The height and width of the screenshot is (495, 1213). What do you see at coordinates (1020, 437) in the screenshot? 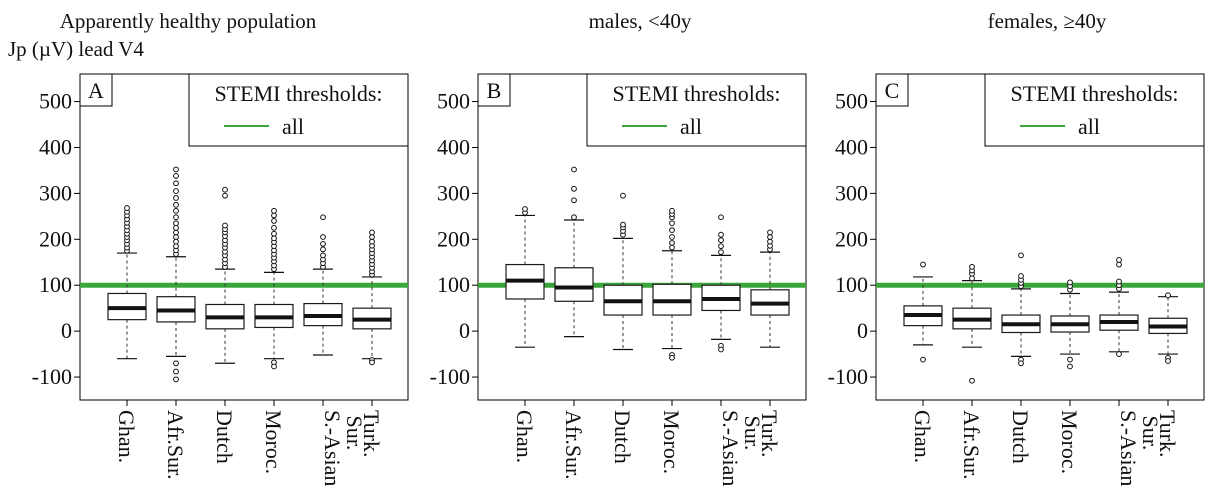
I see `category-label: Dutch` at bounding box center [1020, 437].